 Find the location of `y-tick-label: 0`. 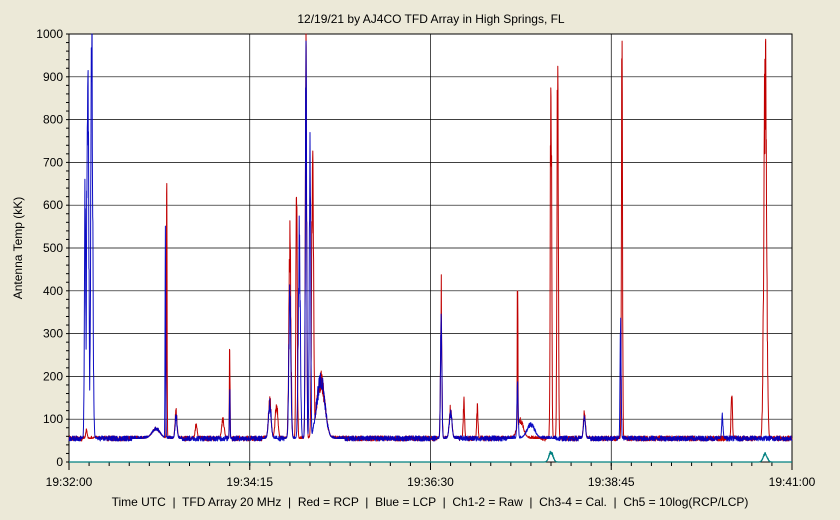

y-tick-label: 0 is located at coordinates (59, 462).